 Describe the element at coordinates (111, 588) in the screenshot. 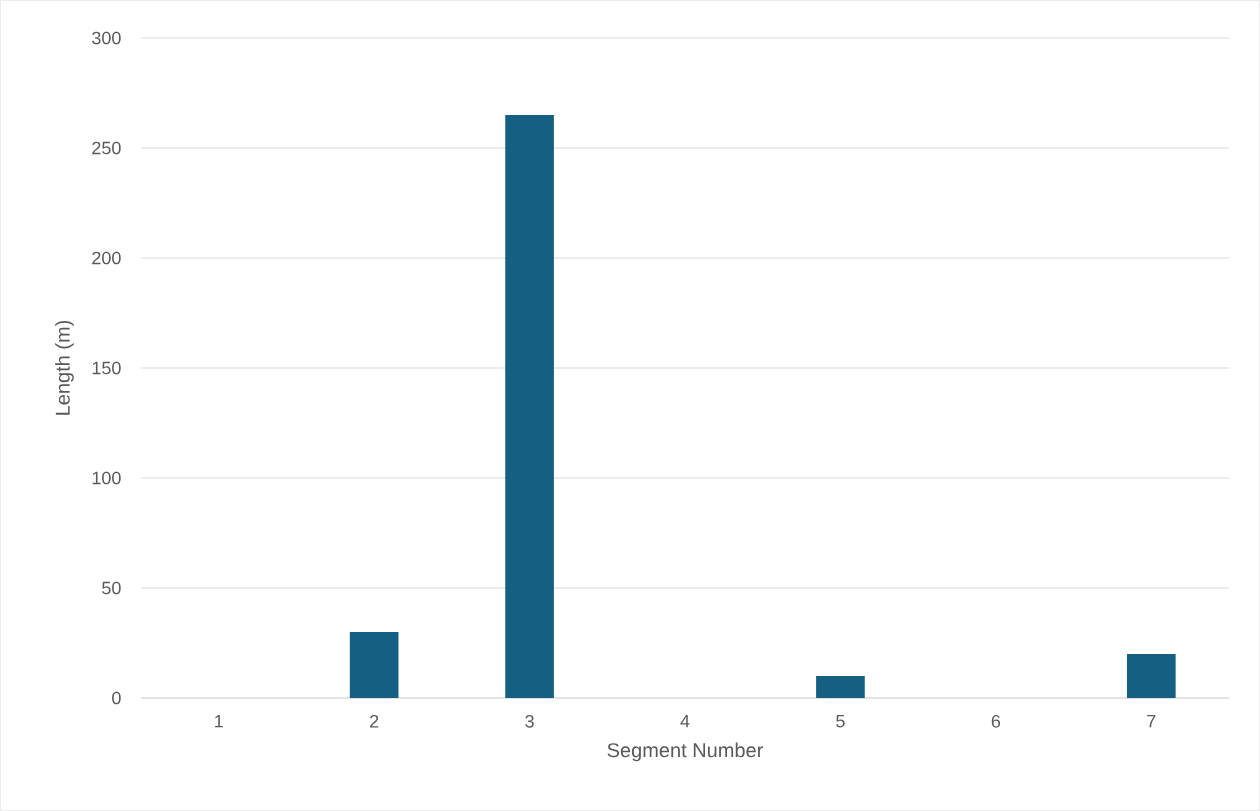

I see `y-tick-label: 50` at that location.